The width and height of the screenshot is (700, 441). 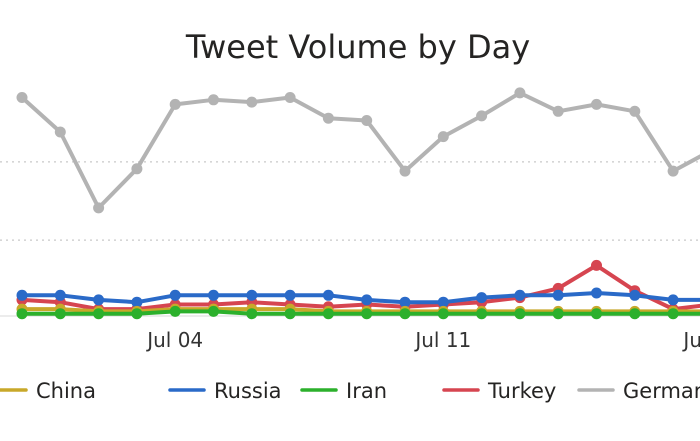 I want to click on legend-label: Iran, so click(x=366, y=391).